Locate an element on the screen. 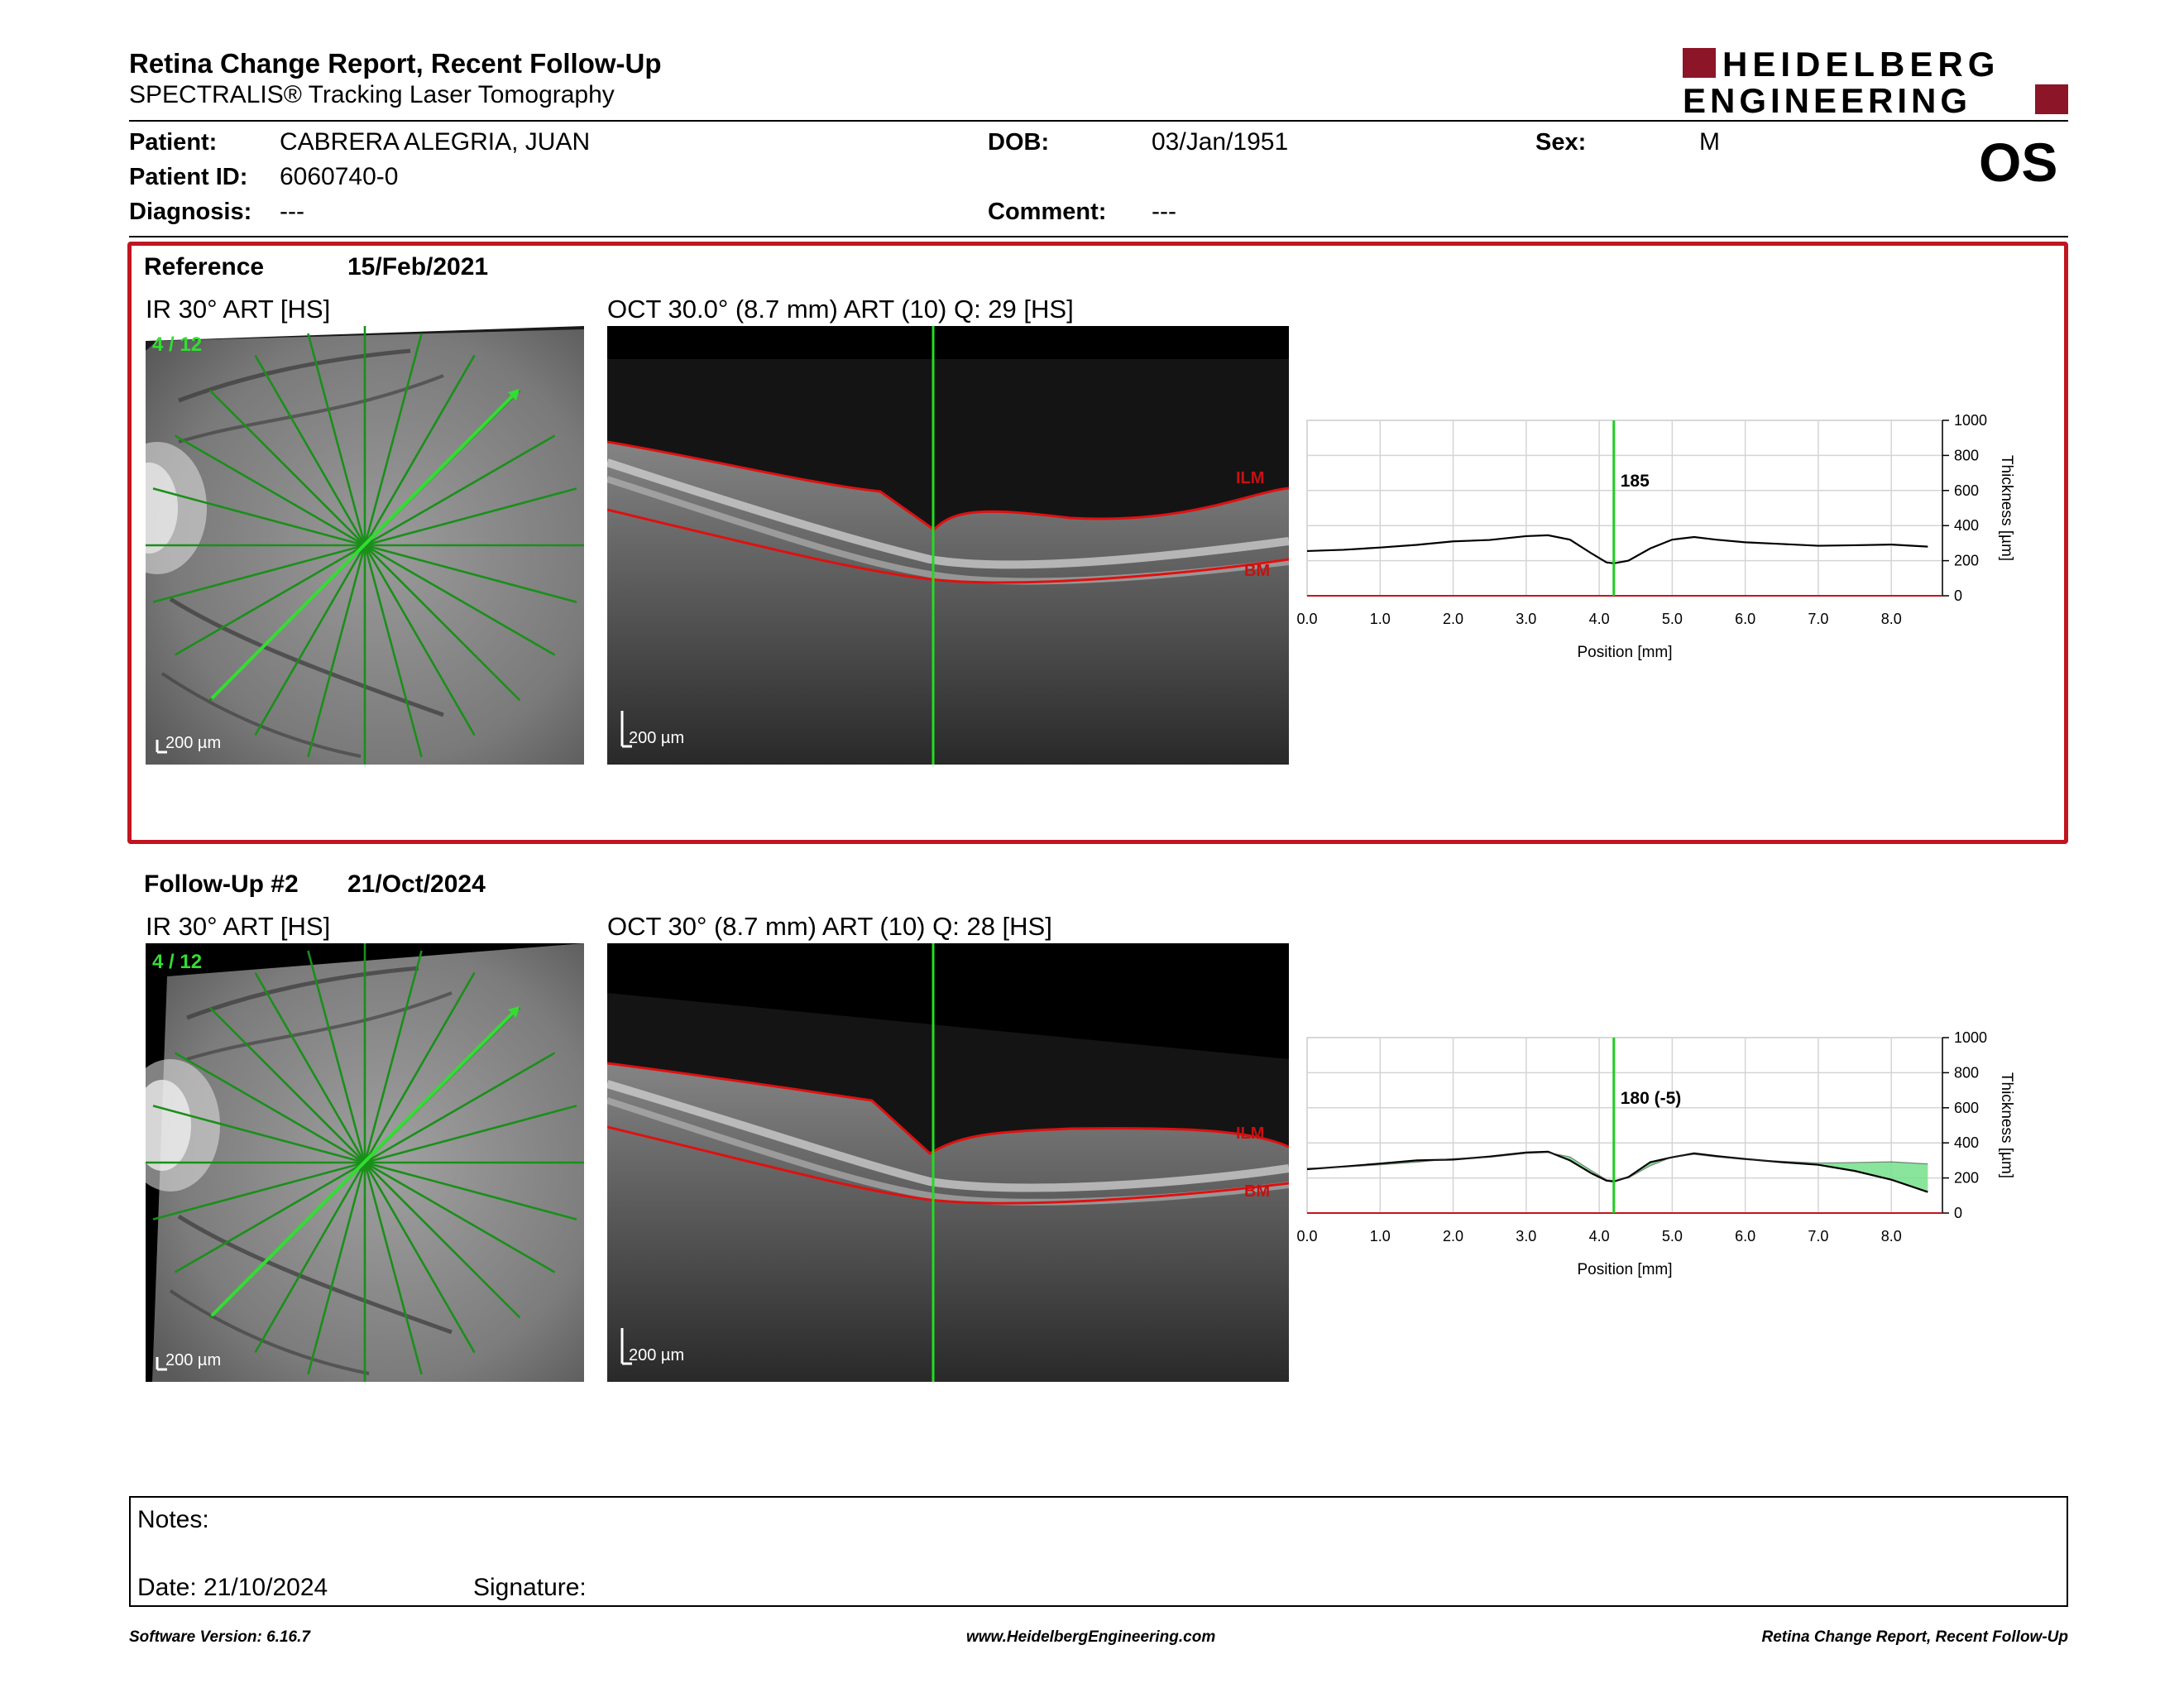 The height and width of the screenshot is (1688, 2184). dob-label: DOB: is located at coordinates (1019, 142).